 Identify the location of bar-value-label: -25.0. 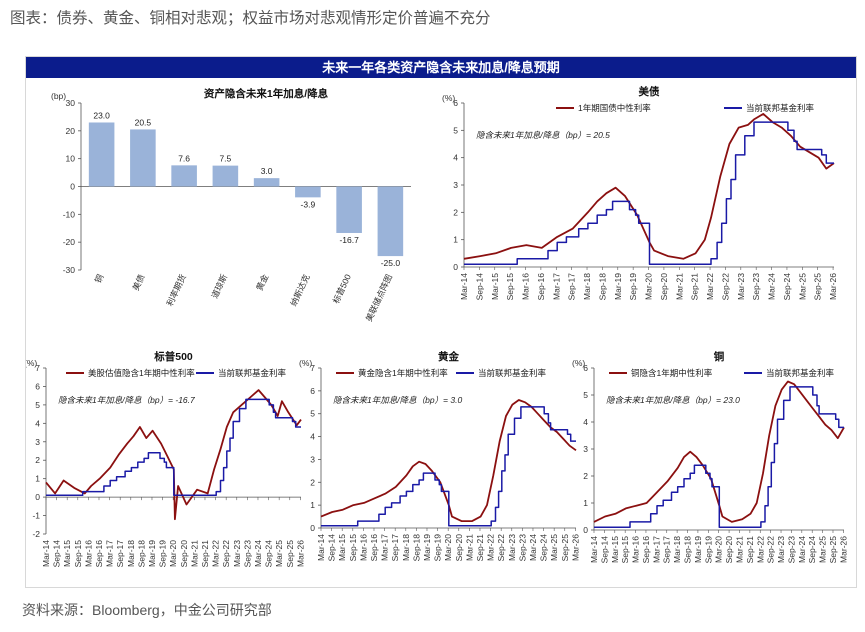
(391, 263).